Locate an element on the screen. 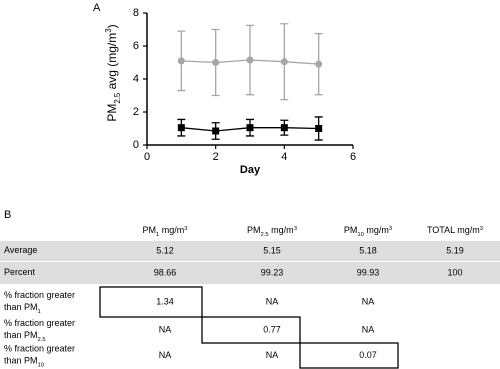 The height and width of the screenshot is (369, 500). table-cell: 1.34 is located at coordinates (165, 301).